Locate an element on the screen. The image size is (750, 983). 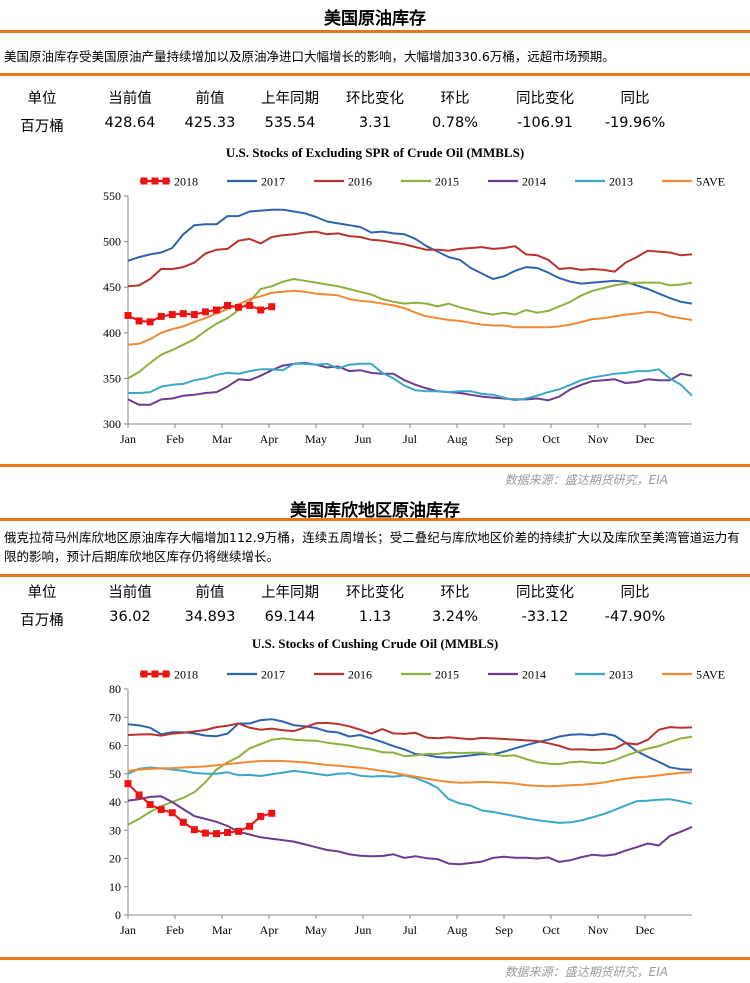
y-tick-label: 450 is located at coordinates (112, 287).